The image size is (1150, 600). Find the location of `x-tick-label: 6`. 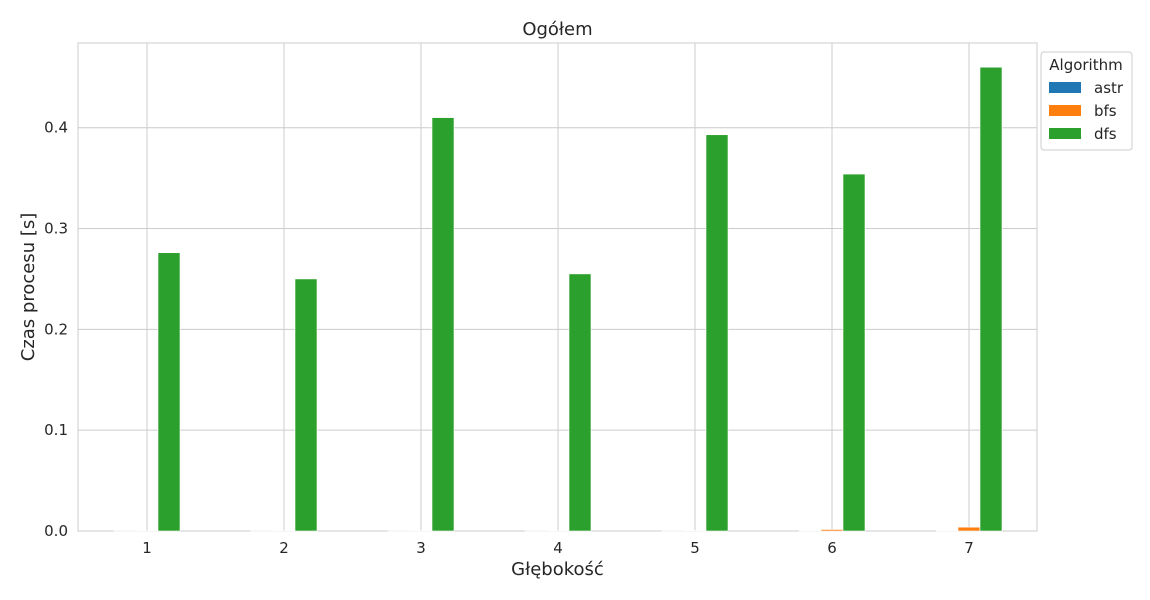

x-tick-label: 6 is located at coordinates (832, 548).